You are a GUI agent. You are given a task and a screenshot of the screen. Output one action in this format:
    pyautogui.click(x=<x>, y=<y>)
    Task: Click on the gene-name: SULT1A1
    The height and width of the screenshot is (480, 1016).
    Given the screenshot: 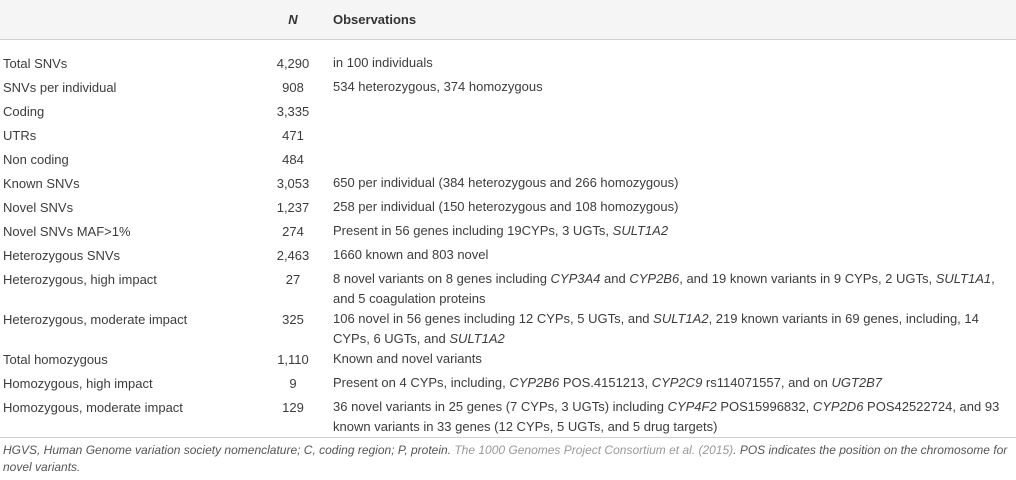 What is the action you would take?
    pyautogui.click(x=963, y=278)
    